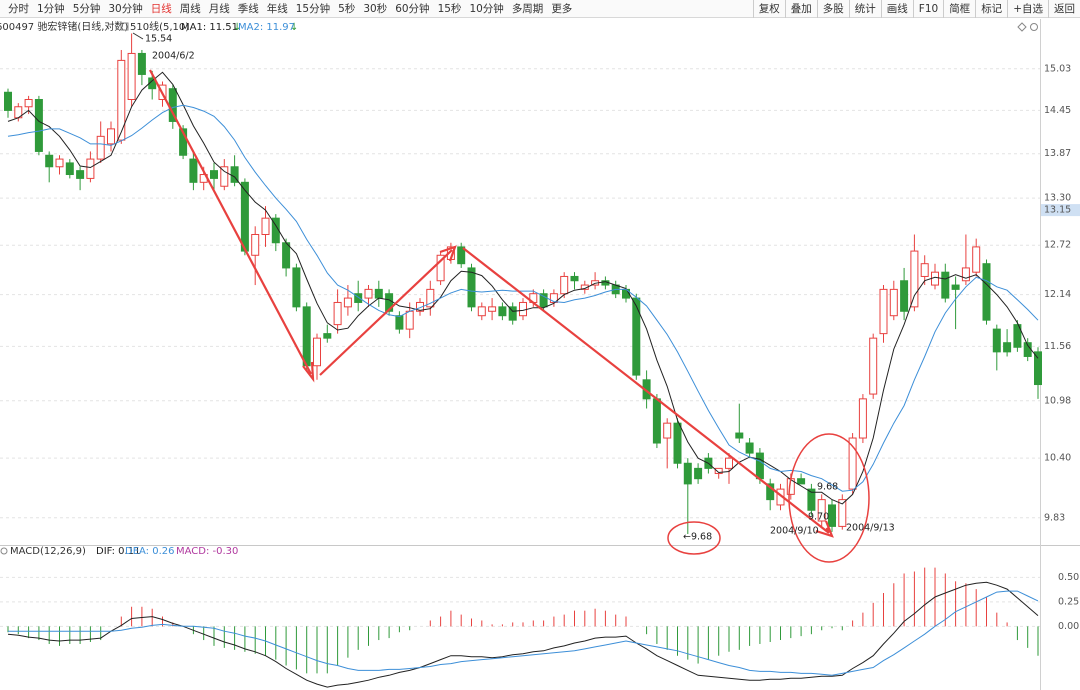  I want to click on tool-button: 统计, so click(864, 9).